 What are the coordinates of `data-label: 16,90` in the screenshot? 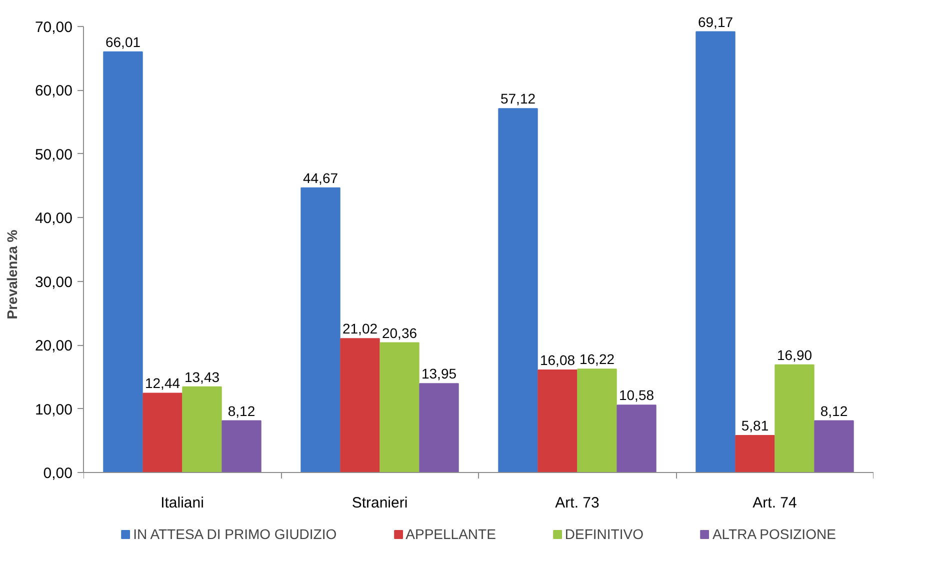 It's located at (794, 354).